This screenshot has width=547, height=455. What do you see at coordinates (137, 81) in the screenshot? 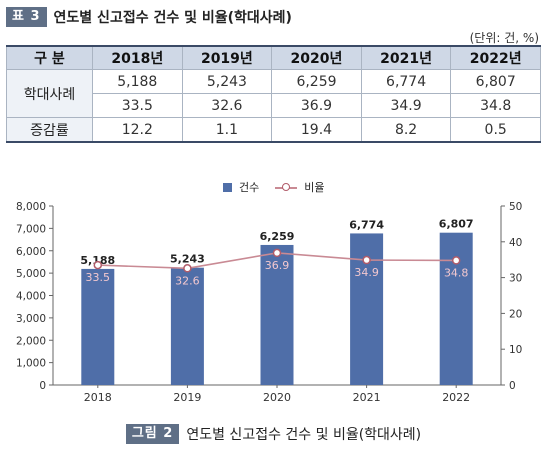
I see `count-cell: 5,188` at bounding box center [137, 81].